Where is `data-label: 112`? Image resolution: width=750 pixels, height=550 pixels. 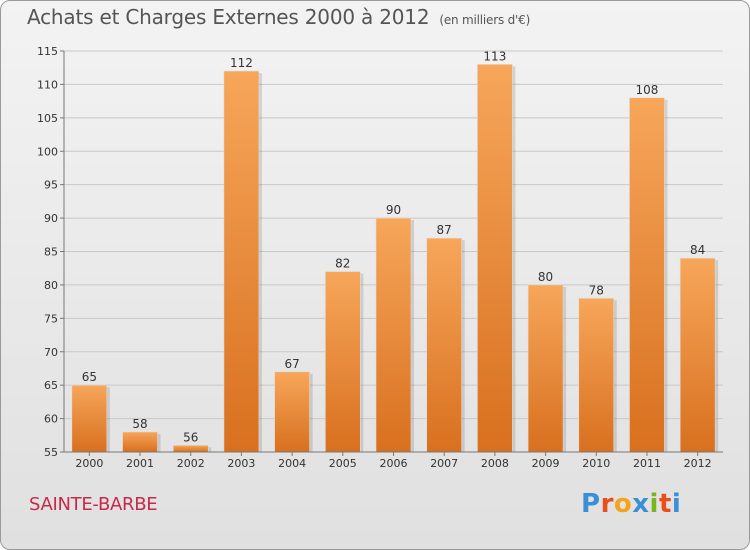 data-label: 112 is located at coordinates (241, 63).